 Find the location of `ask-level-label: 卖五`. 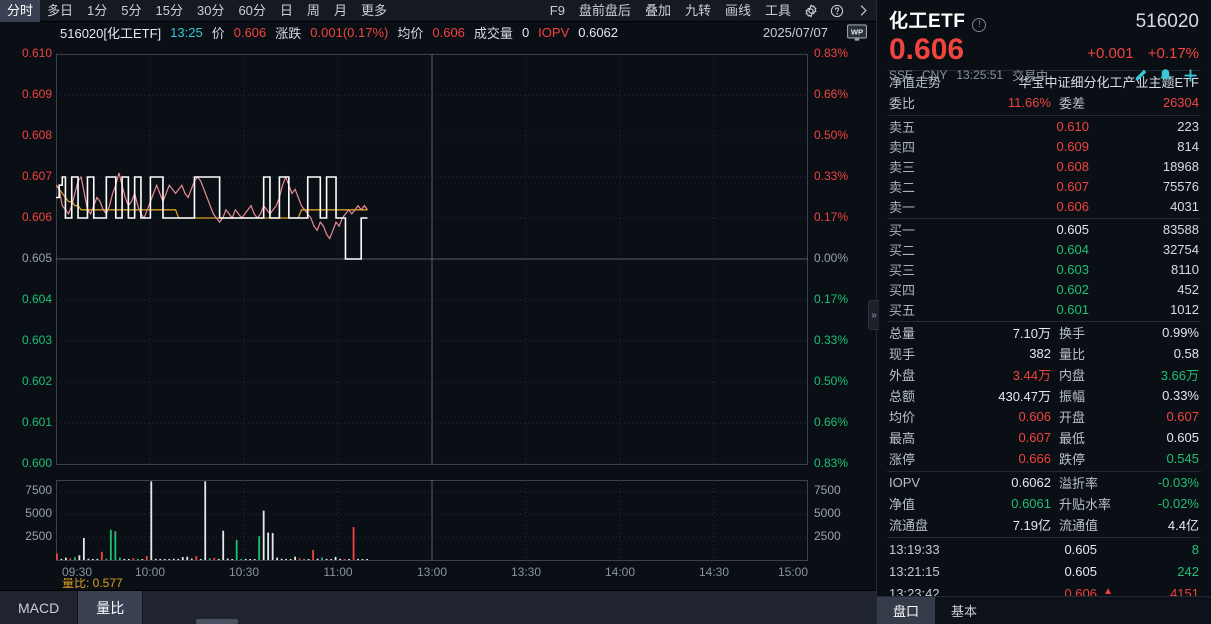

ask-level-label: 卖五 is located at coordinates (902, 127).